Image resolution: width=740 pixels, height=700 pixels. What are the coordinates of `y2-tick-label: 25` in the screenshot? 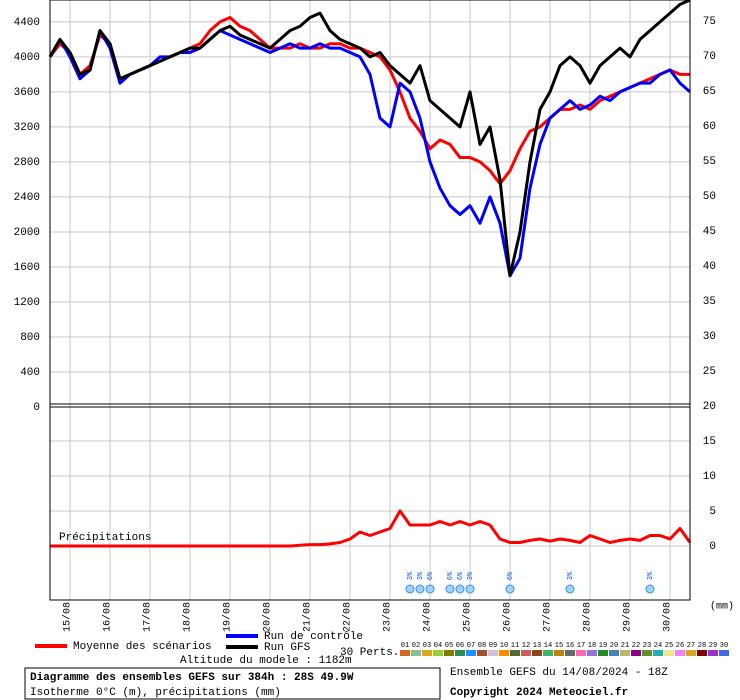 It's located at (709, 372).